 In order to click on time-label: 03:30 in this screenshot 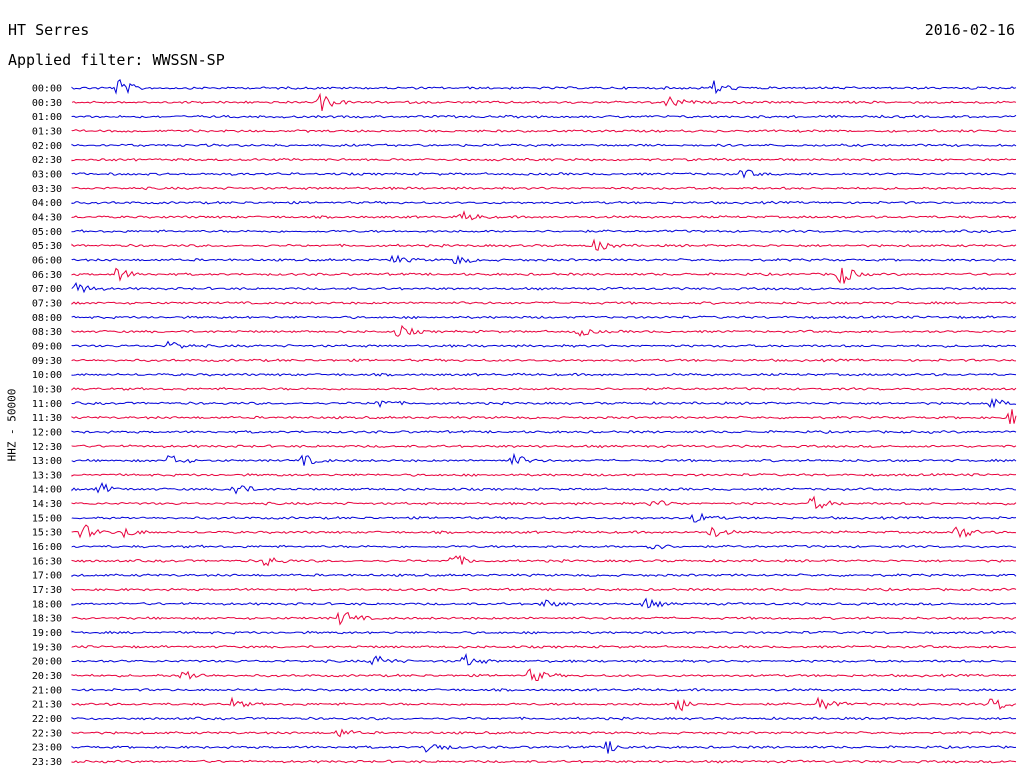, I will do `click(47, 189)`.